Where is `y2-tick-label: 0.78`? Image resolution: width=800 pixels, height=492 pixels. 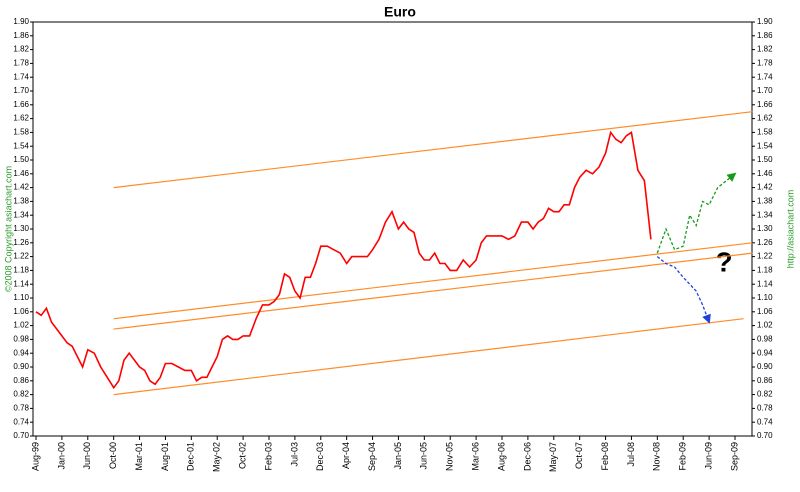
y2-tick-label: 0.78 is located at coordinates (765, 408).